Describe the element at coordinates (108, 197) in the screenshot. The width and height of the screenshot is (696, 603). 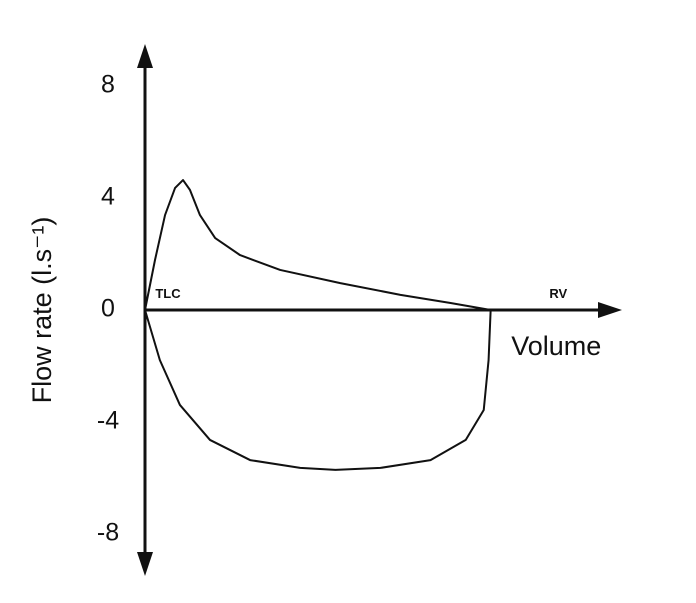
I see `y-tick-label: 4` at that location.